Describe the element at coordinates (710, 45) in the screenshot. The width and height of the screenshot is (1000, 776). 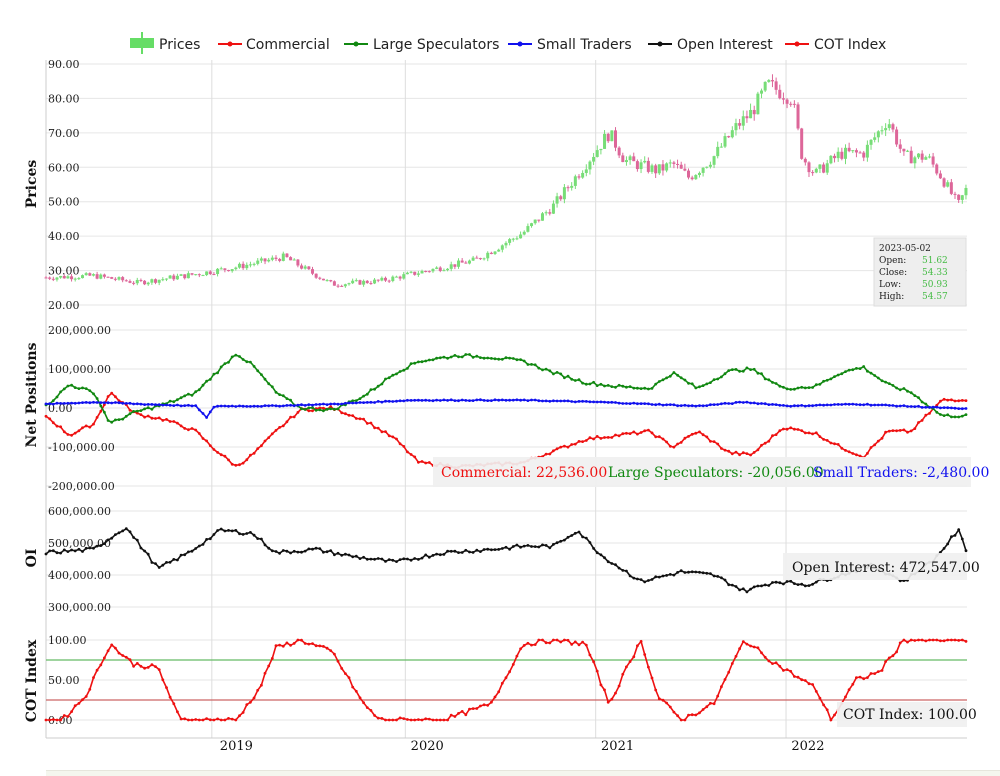
I see `legend-item-open-interest: Open Interest` at that location.